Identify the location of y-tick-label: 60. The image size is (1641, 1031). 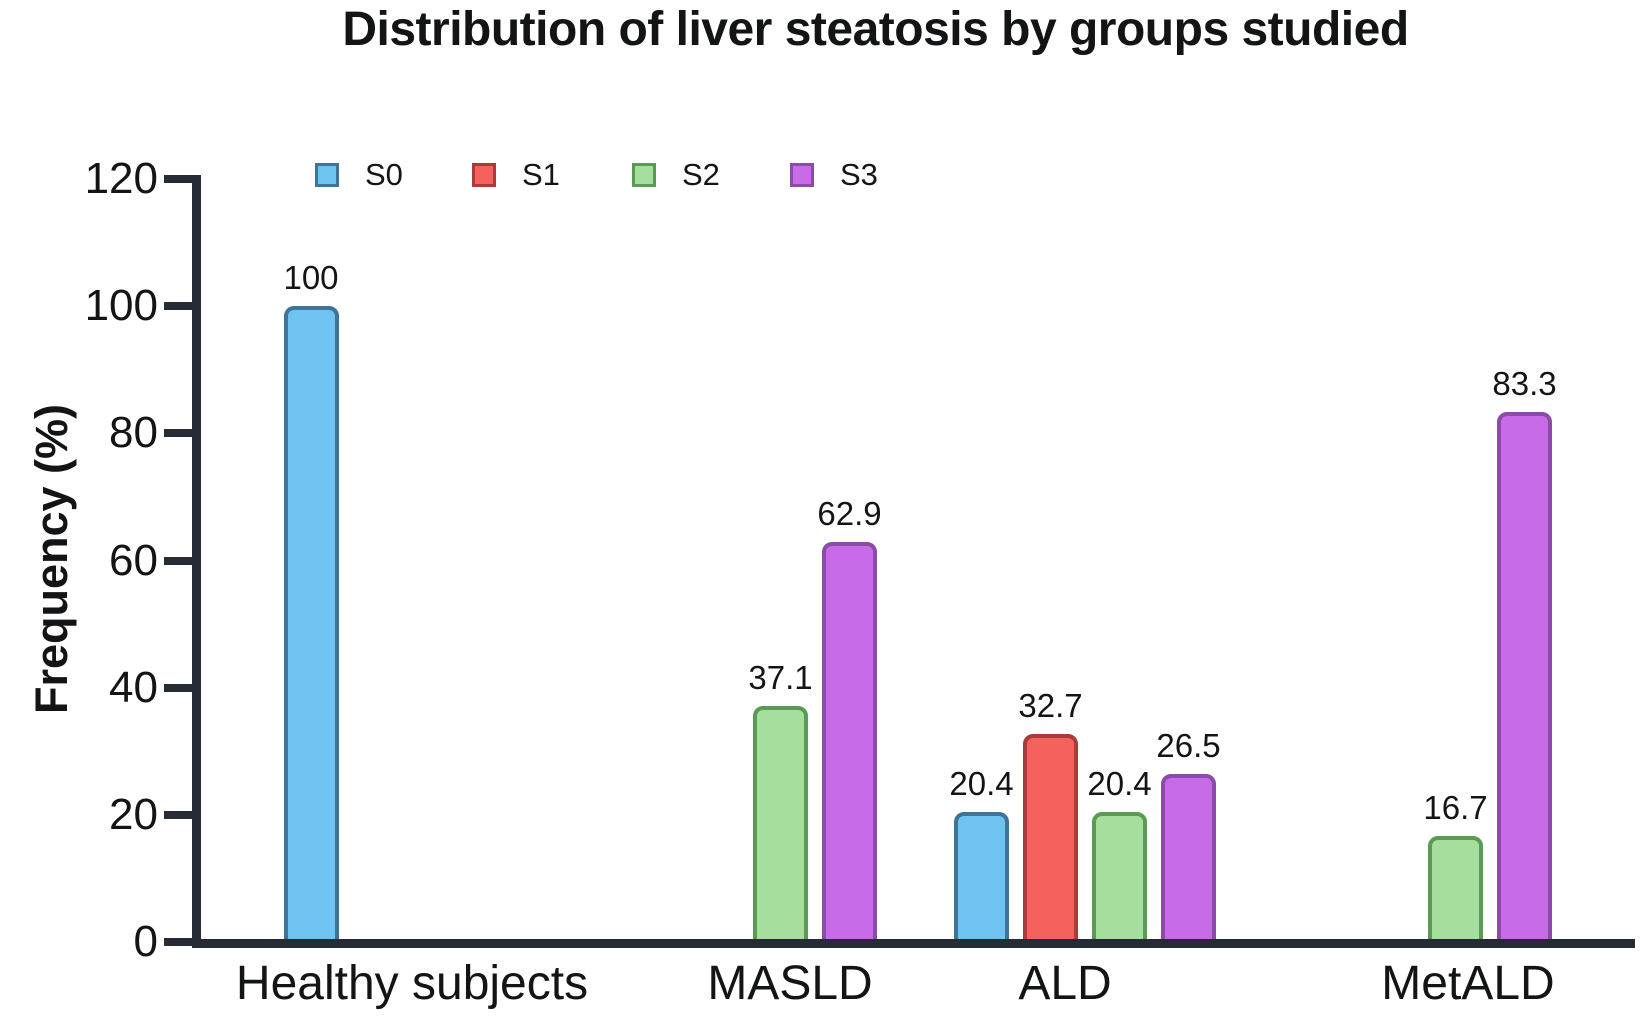
(133, 560).